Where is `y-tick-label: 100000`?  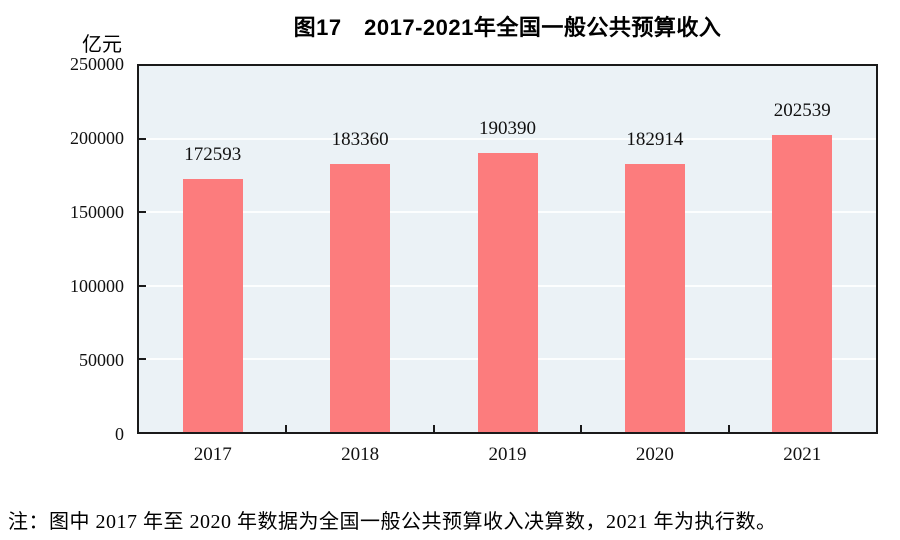 y-tick-label: 100000 is located at coordinates (97, 286).